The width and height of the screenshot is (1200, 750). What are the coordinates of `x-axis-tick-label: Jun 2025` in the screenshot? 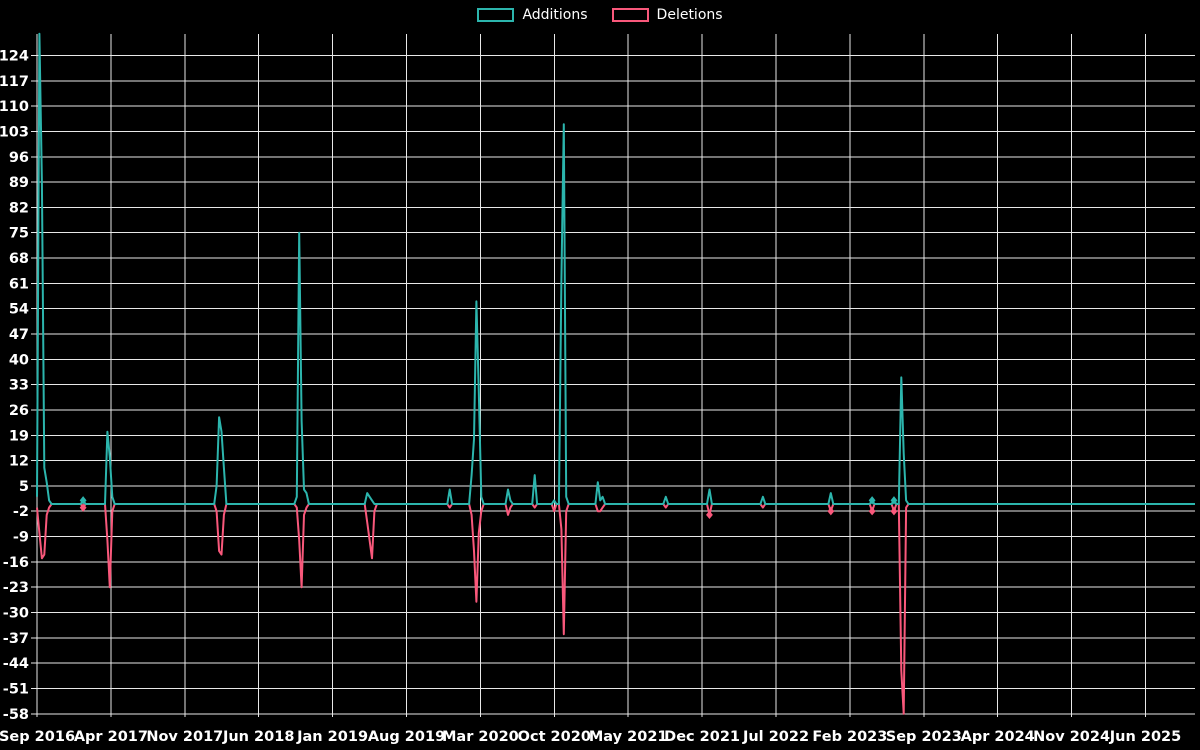 It's located at (1145, 737).